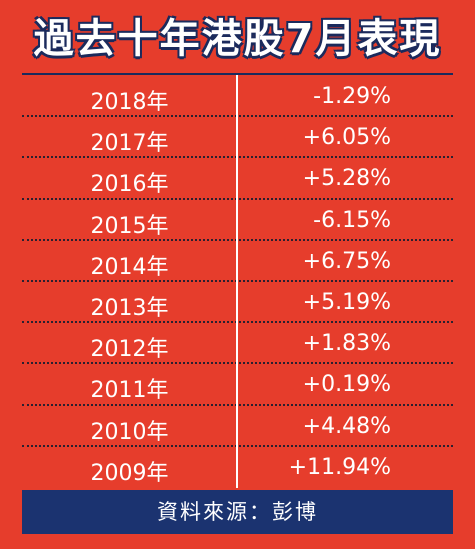 This screenshot has height=549, width=475. Describe the element at coordinates (129, 308) in the screenshot. I see `year-cell: 2013年` at that location.